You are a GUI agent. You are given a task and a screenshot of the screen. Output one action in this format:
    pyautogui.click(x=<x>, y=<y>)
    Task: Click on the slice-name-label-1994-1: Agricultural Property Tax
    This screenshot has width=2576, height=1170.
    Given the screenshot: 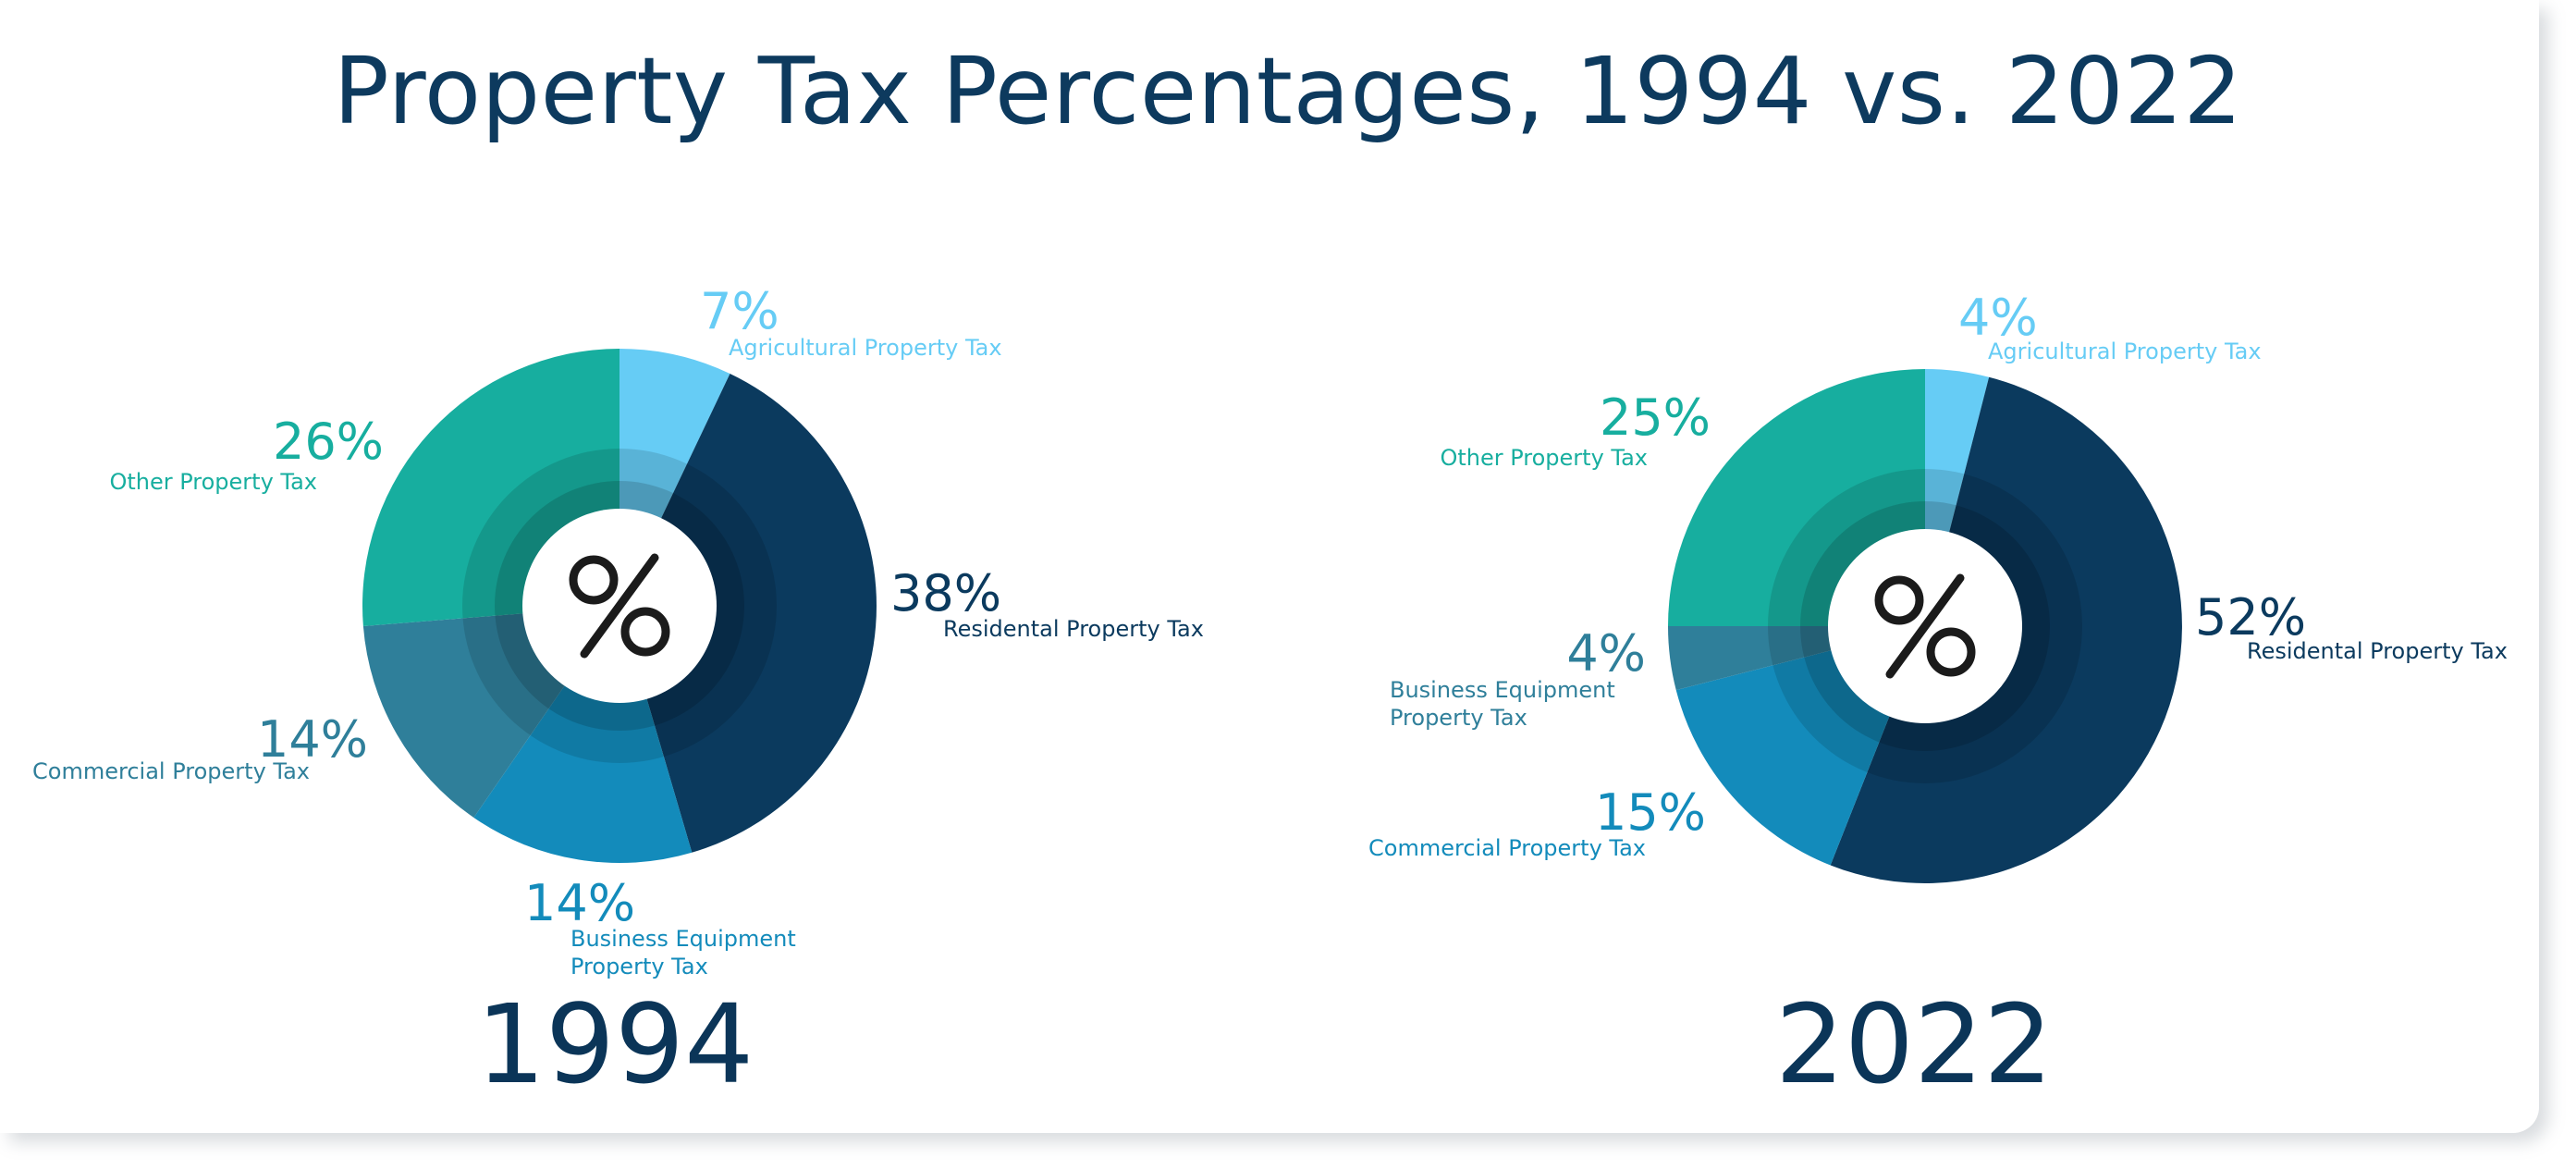 What is the action you would take?
    pyautogui.click(x=866, y=348)
    